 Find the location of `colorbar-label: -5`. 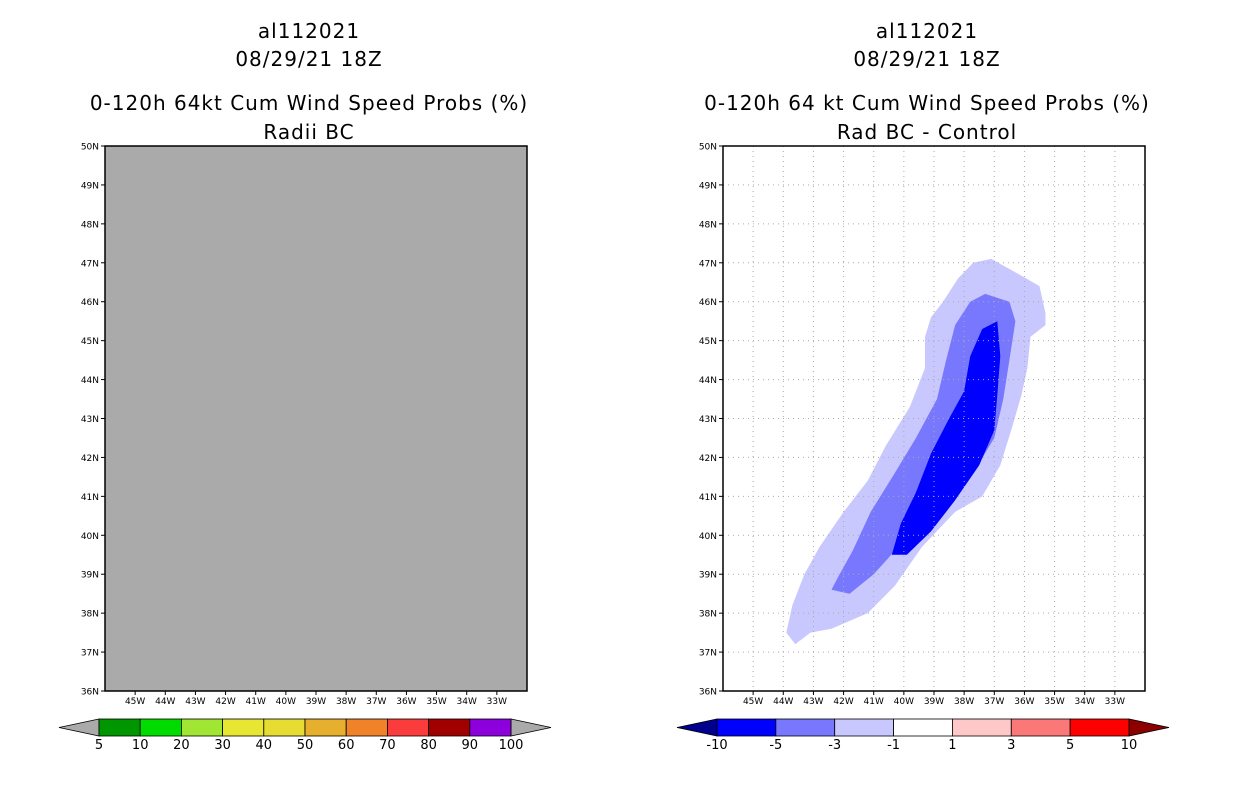

colorbar-label: -5 is located at coordinates (775, 745).